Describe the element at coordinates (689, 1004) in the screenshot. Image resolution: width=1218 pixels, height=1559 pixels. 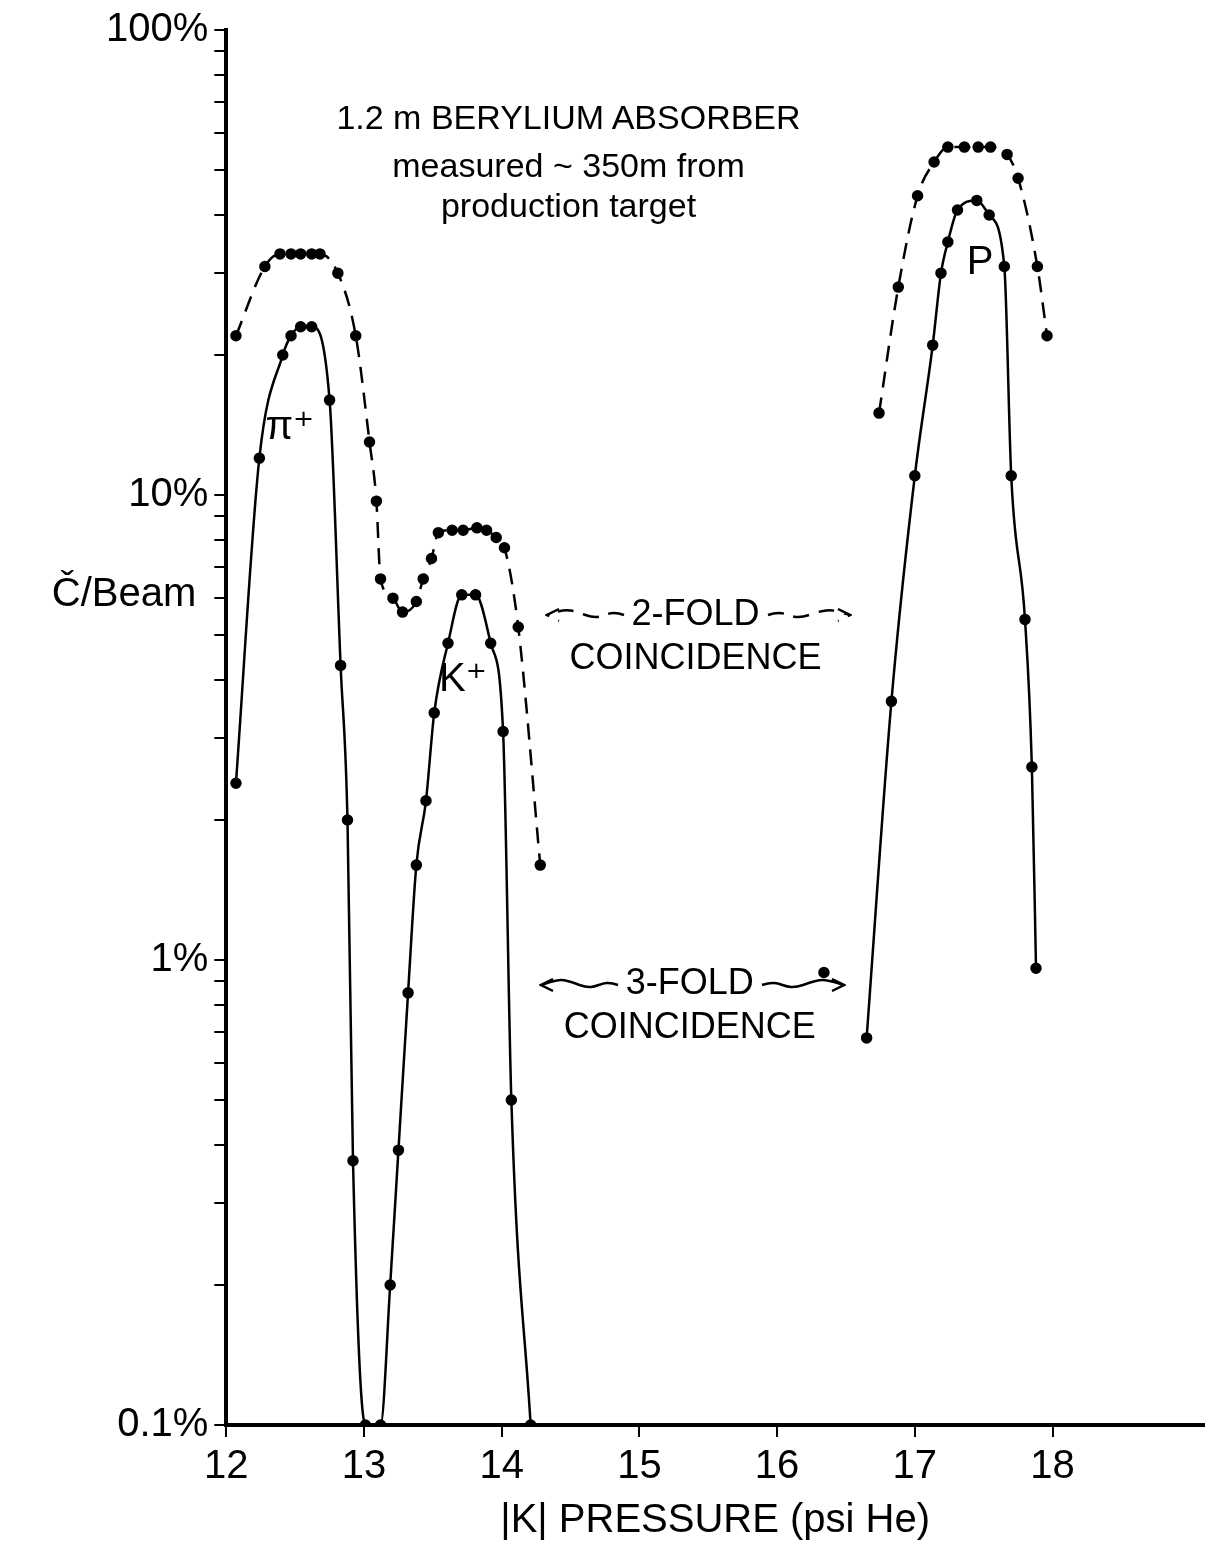
I see `legend-label: 3-FOLD COINCIDENCE` at that location.